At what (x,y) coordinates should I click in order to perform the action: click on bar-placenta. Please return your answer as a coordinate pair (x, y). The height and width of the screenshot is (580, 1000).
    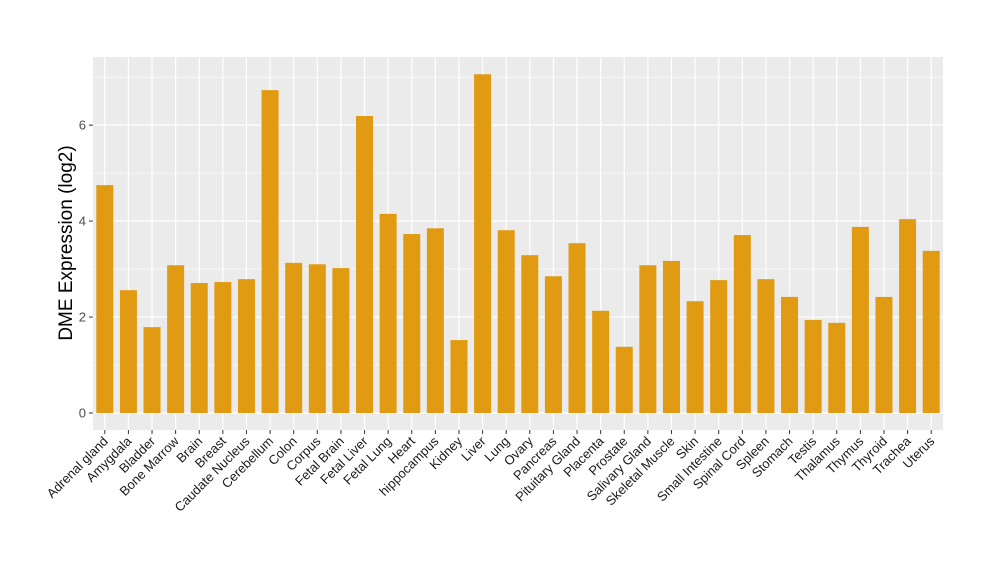
    Looking at the image, I should click on (601, 362).